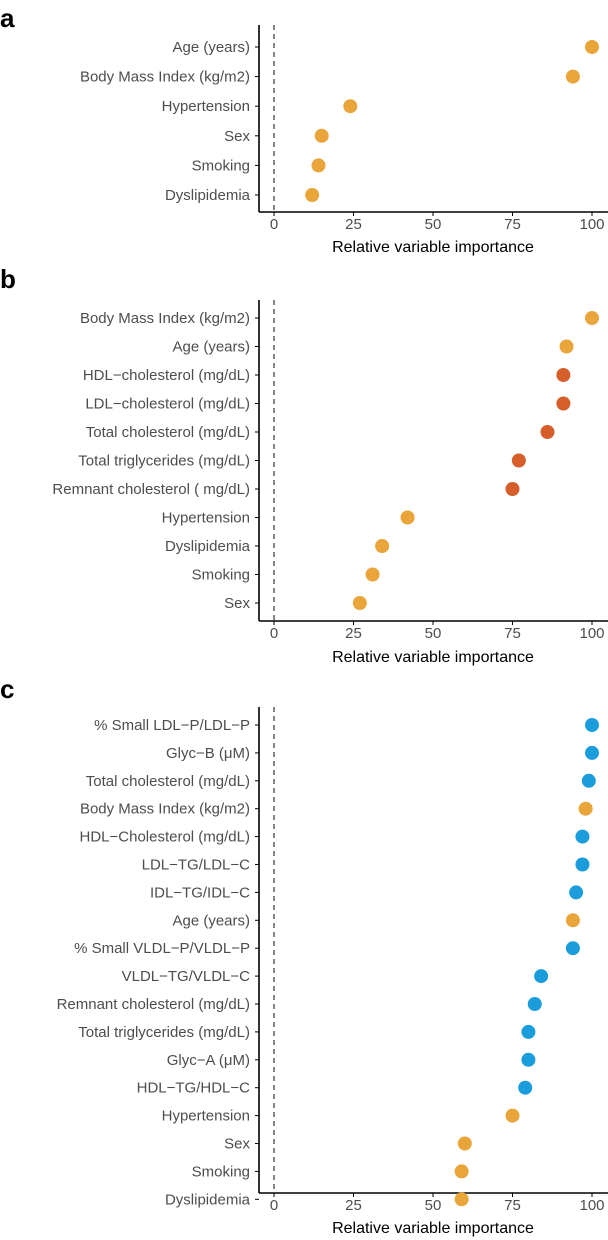 This screenshot has width=608, height=1240. What do you see at coordinates (211, 920) in the screenshot?
I see `chart-c-variable-label: Age (years)` at bounding box center [211, 920].